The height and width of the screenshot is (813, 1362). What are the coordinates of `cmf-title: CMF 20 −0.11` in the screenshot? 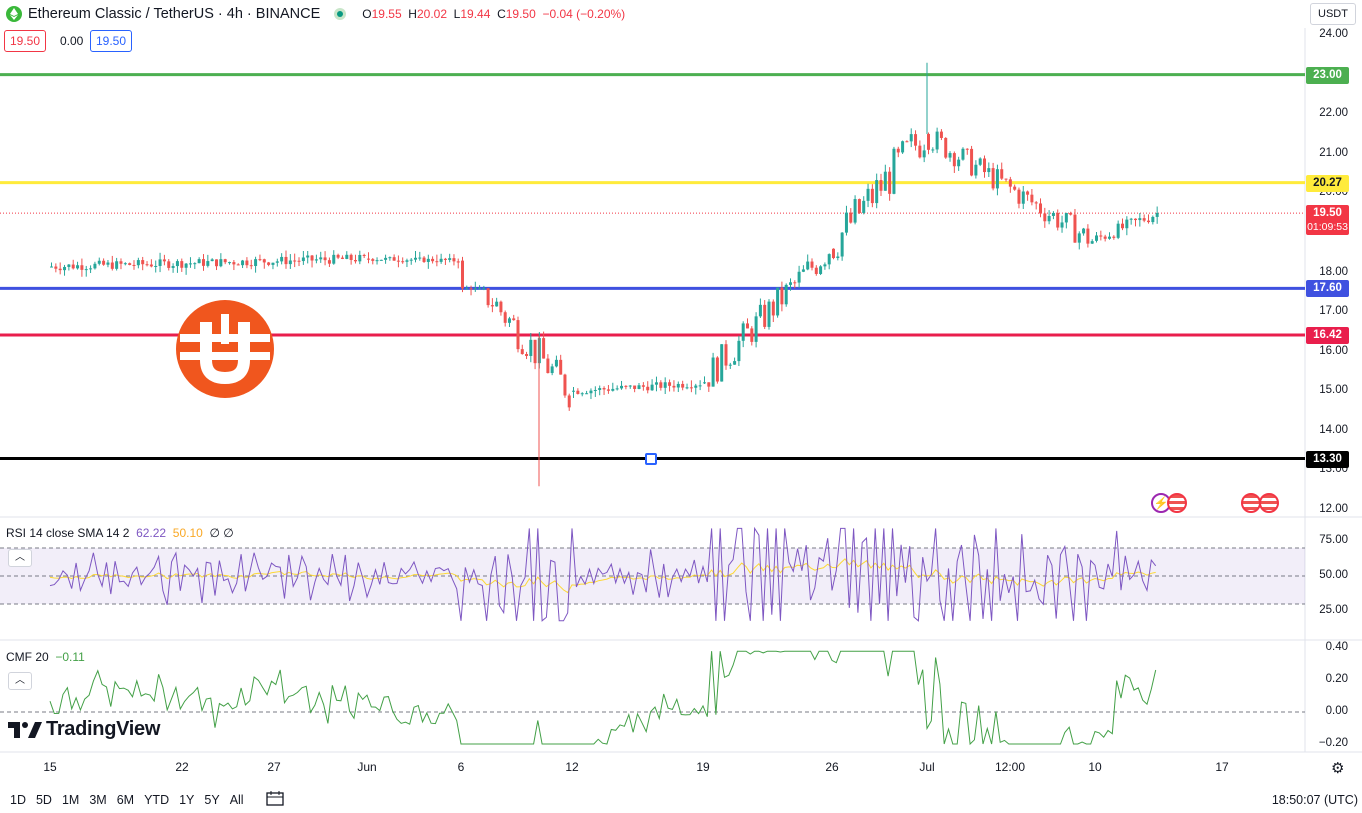 It's located at (45, 657).